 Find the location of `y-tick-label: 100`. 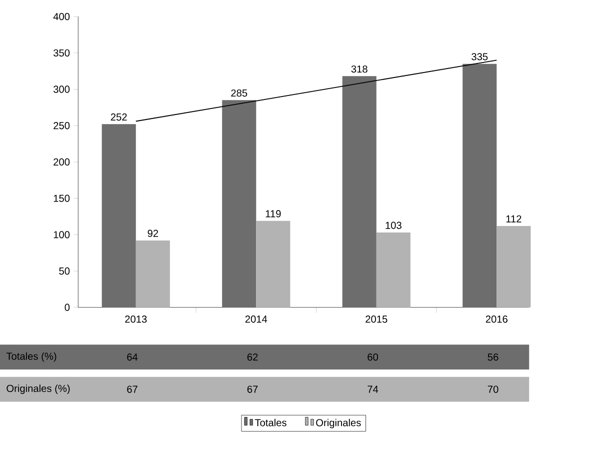

y-tick-label: 100 is located at coordinates (62, 234).